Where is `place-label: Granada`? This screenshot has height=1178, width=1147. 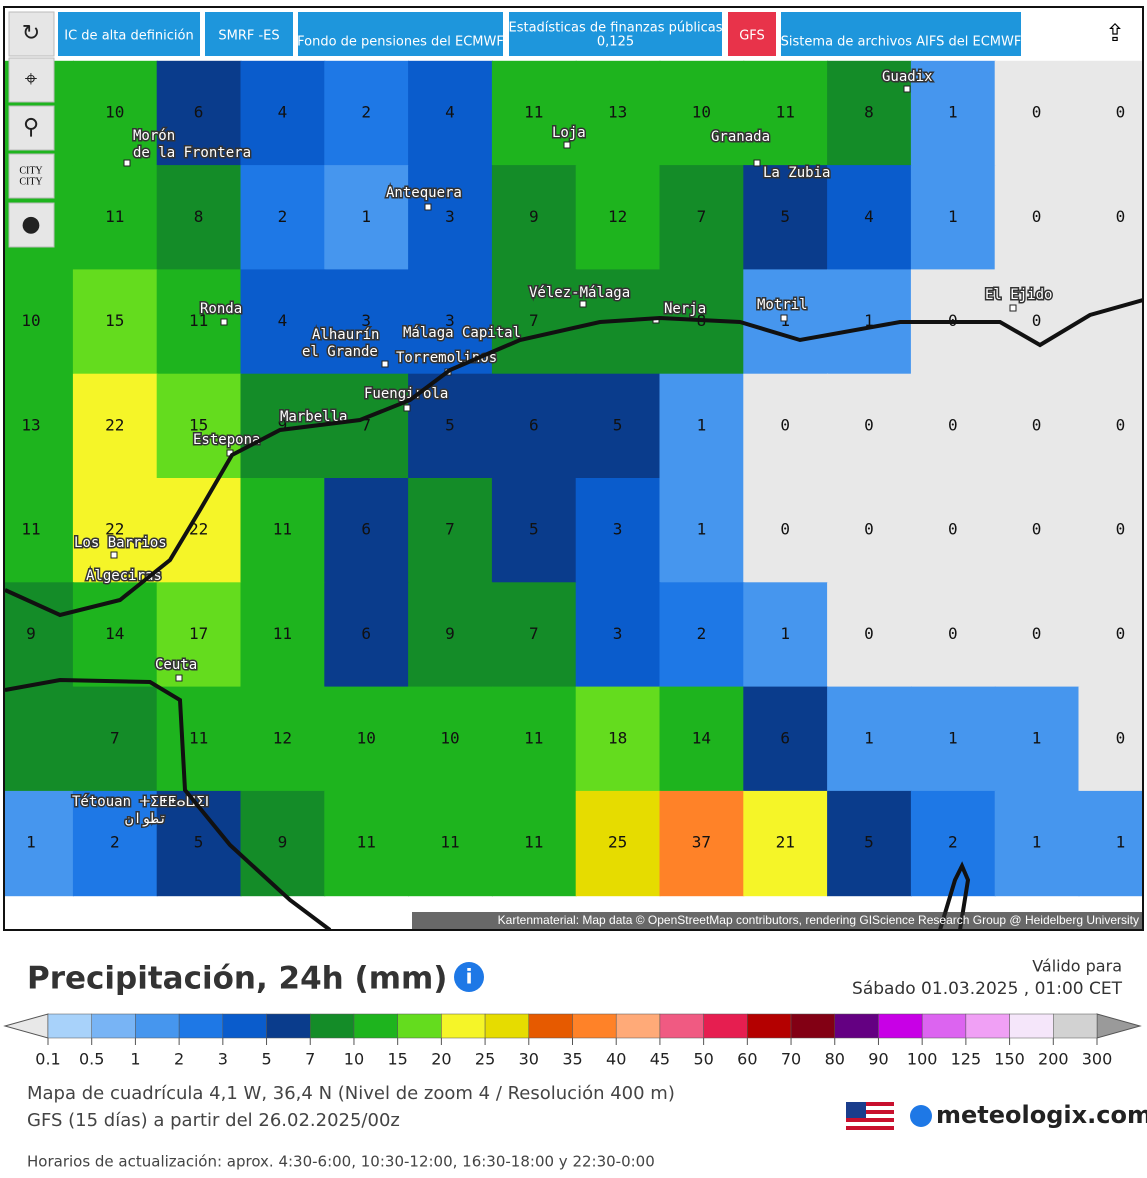 place-label: Granada is located at coordinates (740, 137).